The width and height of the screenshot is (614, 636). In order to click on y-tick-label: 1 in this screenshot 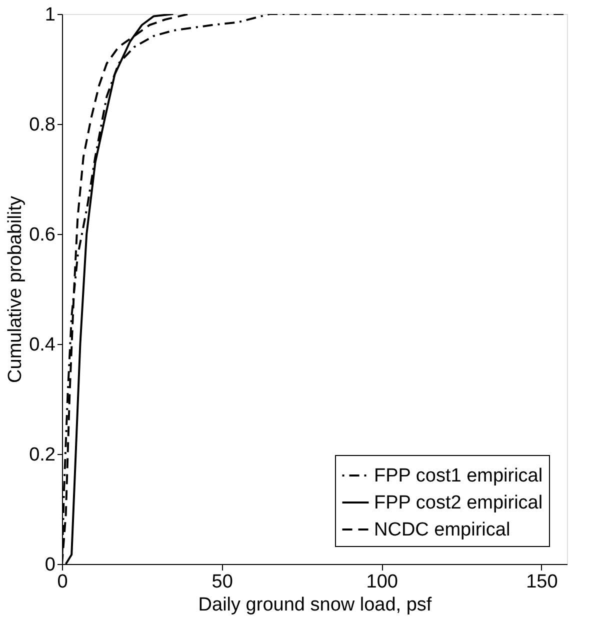, I will do `click(50, 15)`.